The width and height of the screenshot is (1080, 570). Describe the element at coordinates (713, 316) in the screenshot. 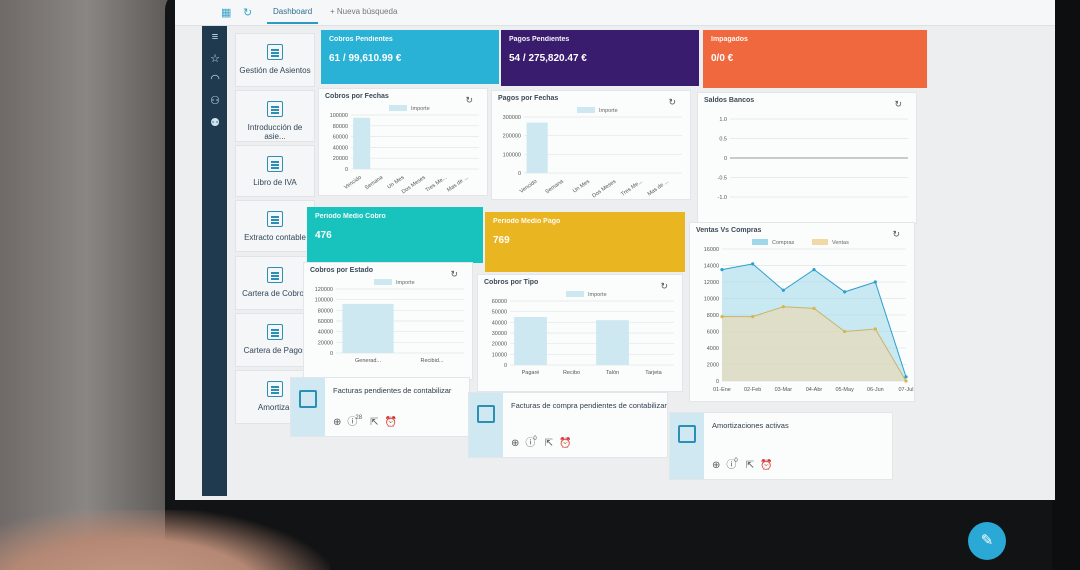

I see `y-tick-label: 8000` at that location.